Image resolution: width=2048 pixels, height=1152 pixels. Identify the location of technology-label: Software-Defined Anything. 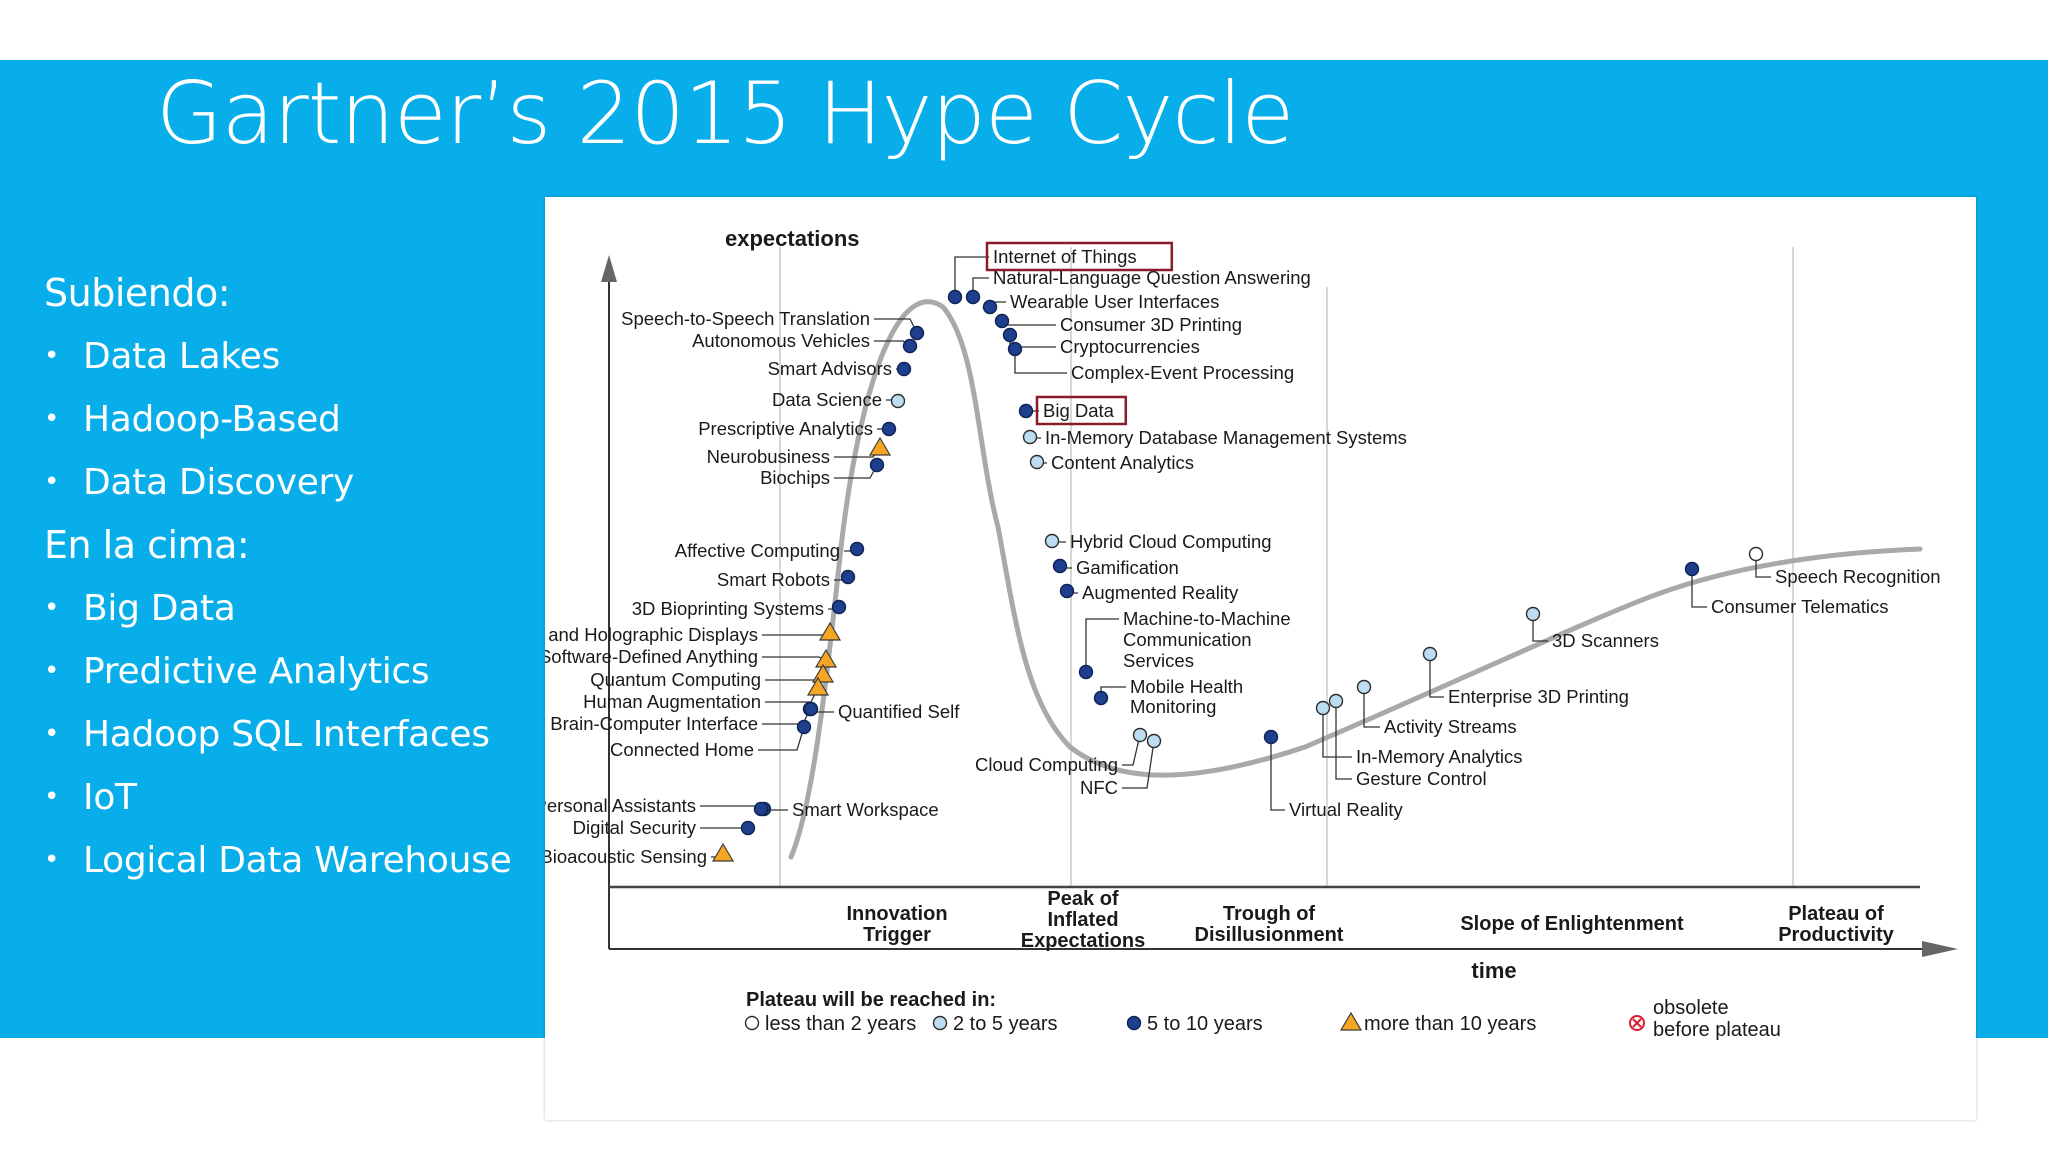
(651, 656).